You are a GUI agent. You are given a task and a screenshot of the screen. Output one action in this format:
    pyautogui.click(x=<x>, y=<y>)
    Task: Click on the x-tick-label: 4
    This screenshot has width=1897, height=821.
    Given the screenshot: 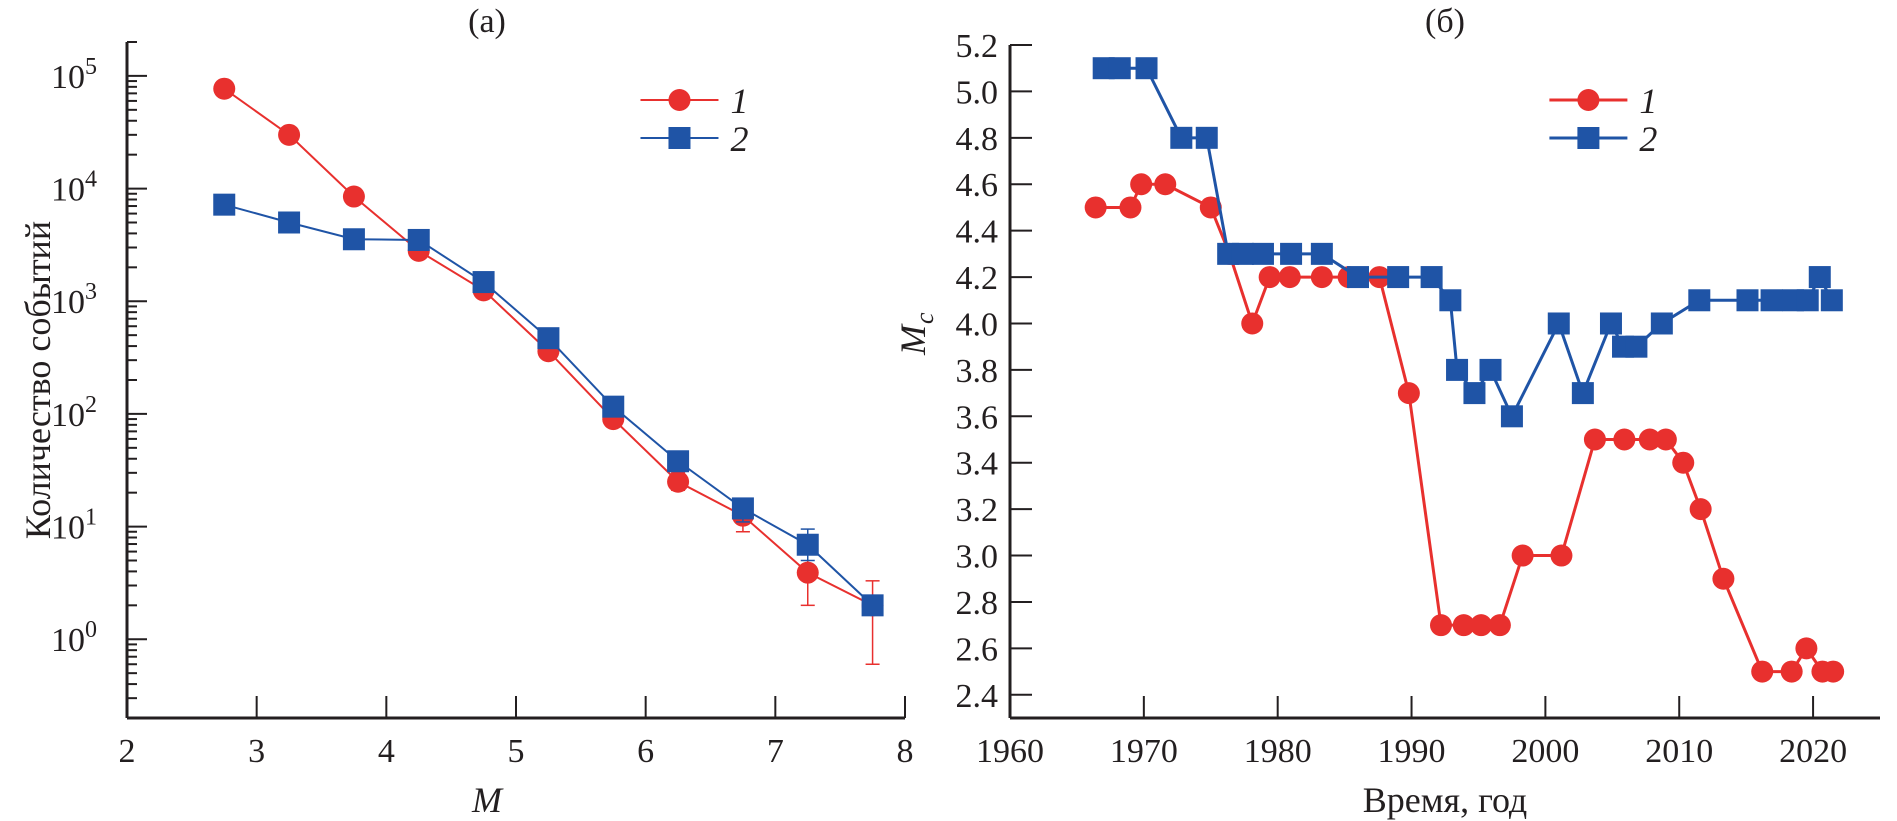 What is the action you would take?
    pyautogui.click(x=386, y=751)
    